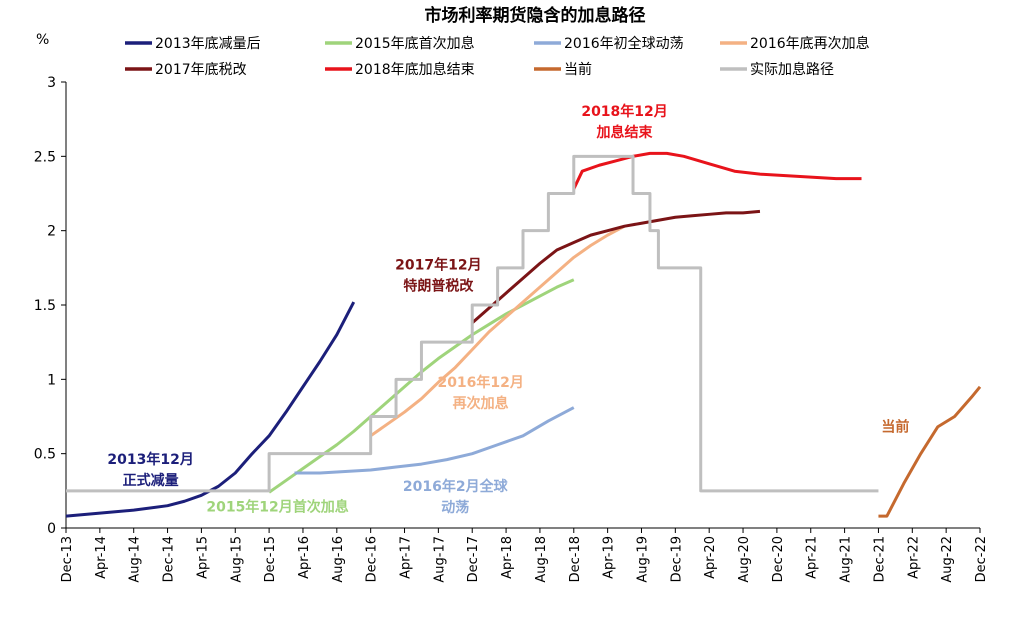  What do you see at coordinates (51, 83) in the screenshot?
I see `y-tick-label: 3` at bounding box center [51, 83].